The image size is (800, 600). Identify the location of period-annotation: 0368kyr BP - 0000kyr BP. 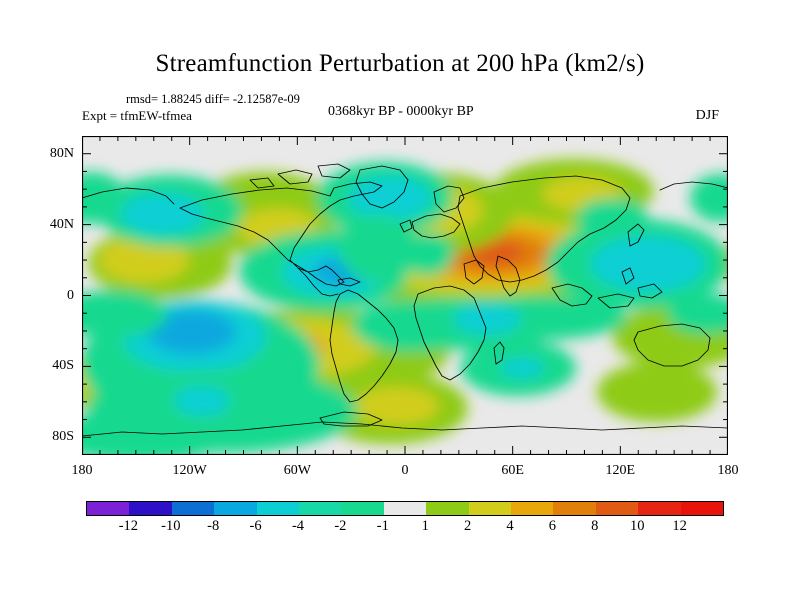
(401, 111).